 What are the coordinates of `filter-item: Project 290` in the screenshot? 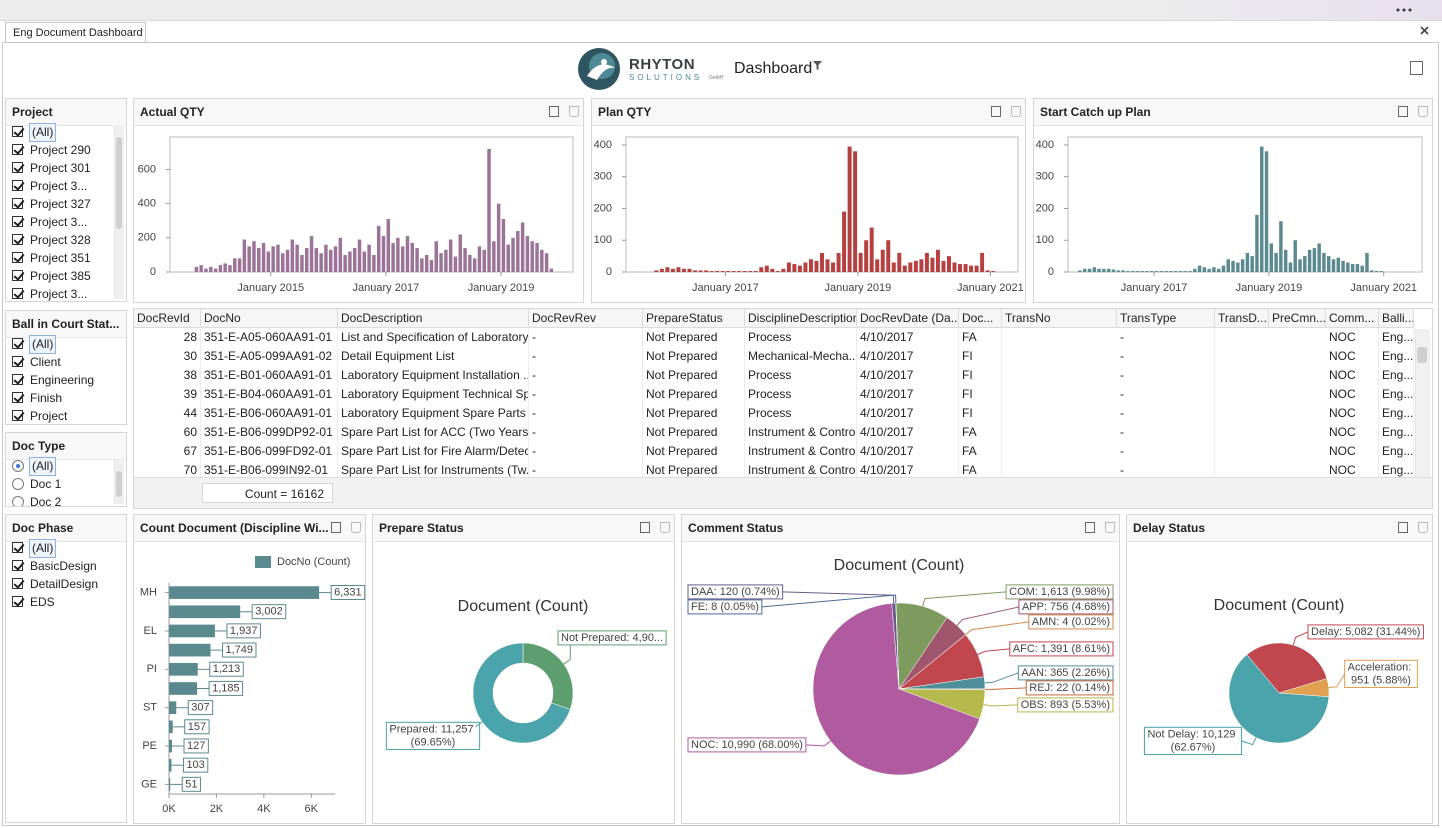 It's located at (61, 150).